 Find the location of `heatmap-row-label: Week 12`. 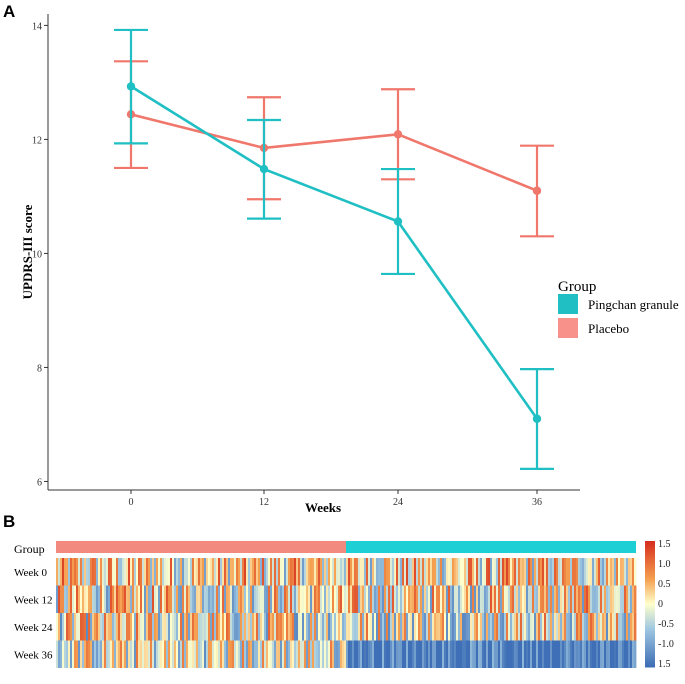

heatmap-row-label: Week 12 is located at coordinates (33, 600).